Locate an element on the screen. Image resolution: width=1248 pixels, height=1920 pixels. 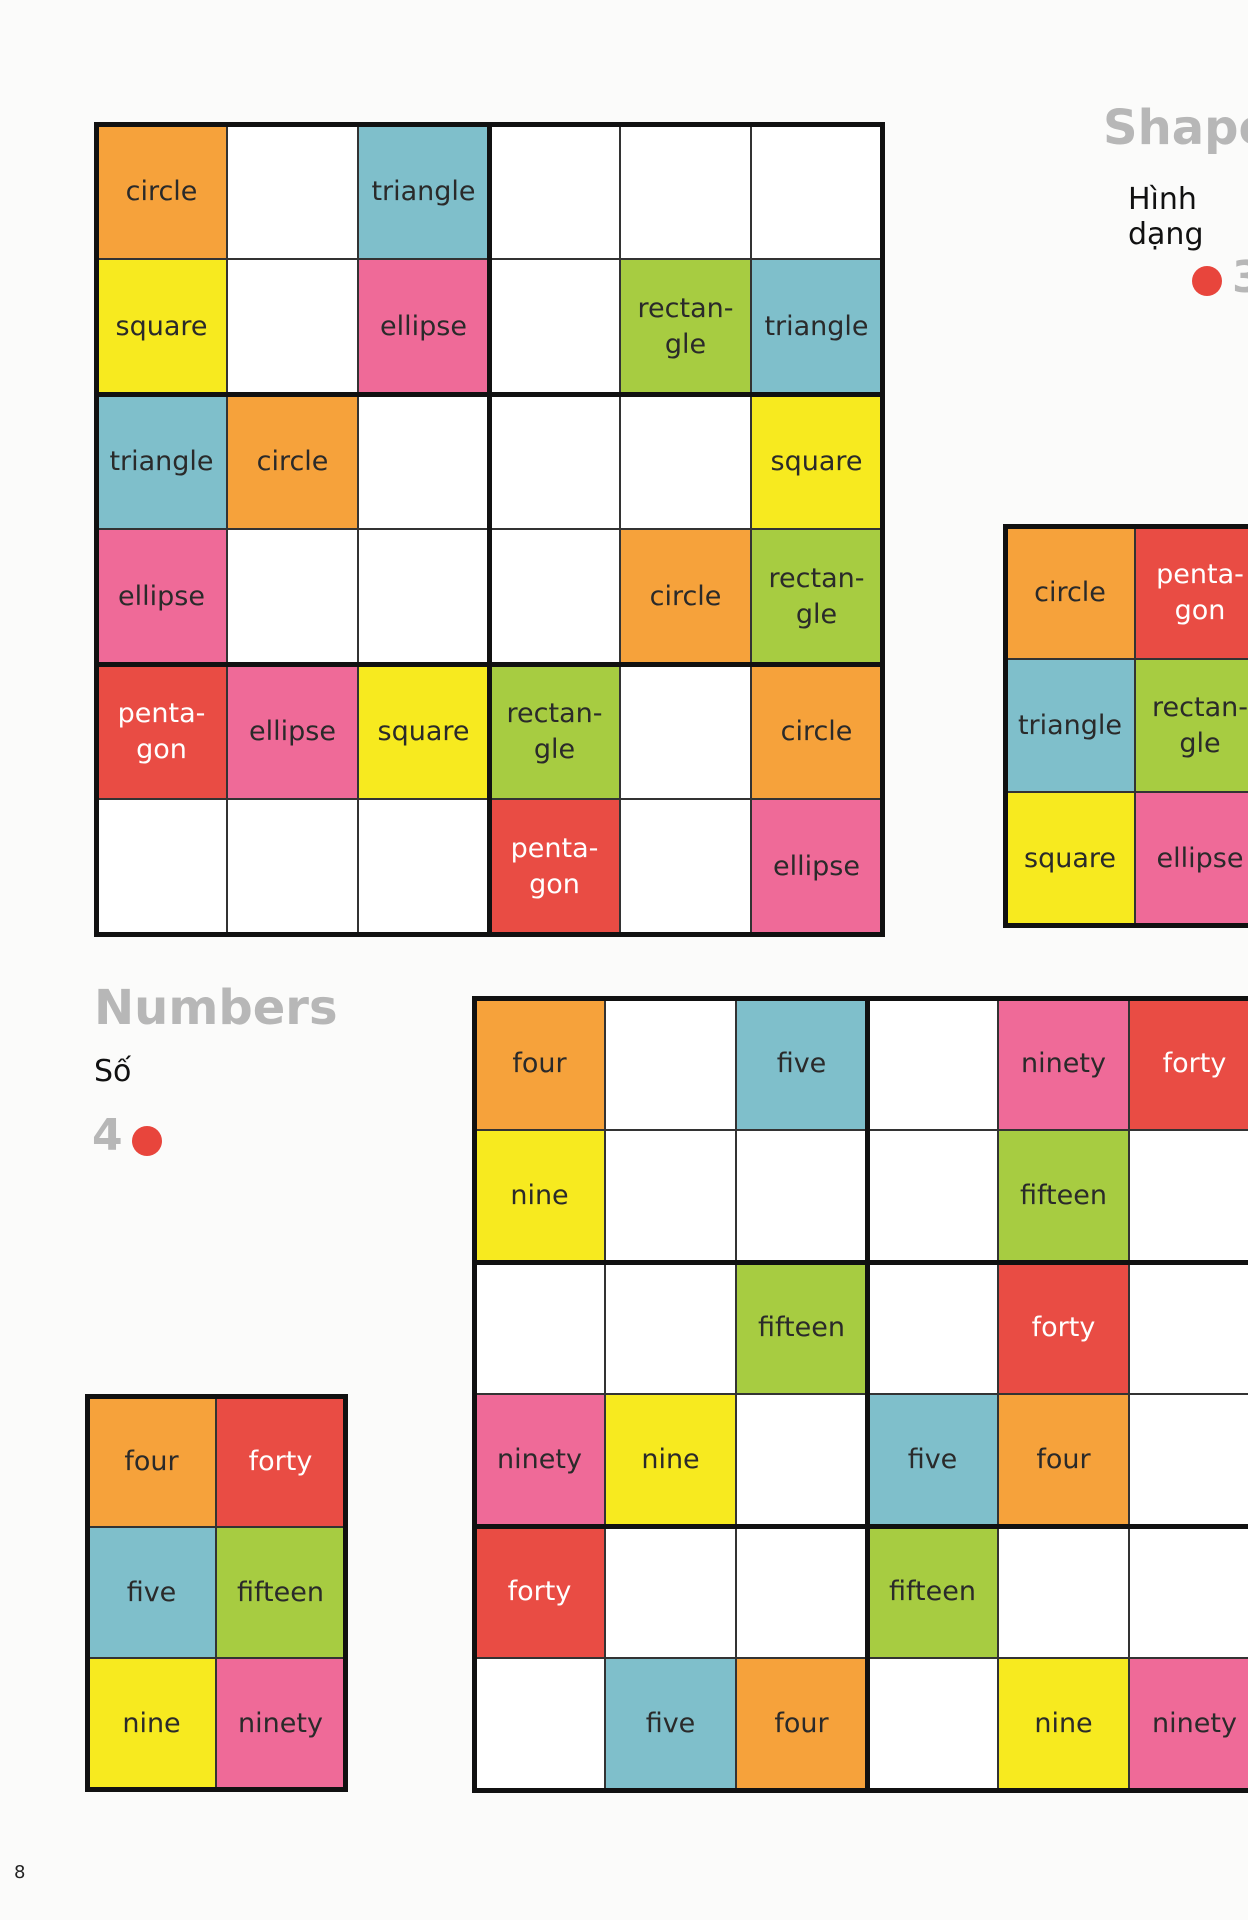
section-subtitle: Hình dạng is located at coordinates (1166, 217).